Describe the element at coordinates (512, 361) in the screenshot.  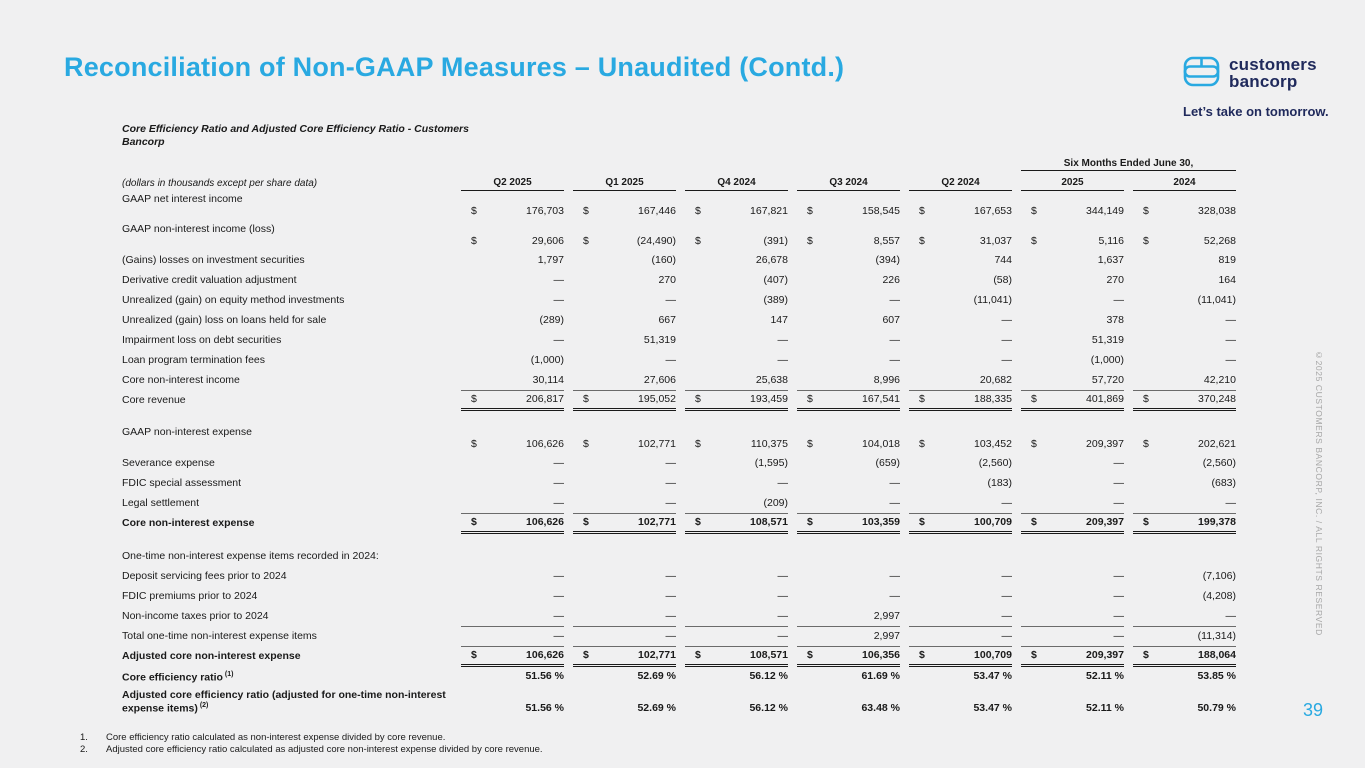
I see `cell-value: (1,000)` at that location.